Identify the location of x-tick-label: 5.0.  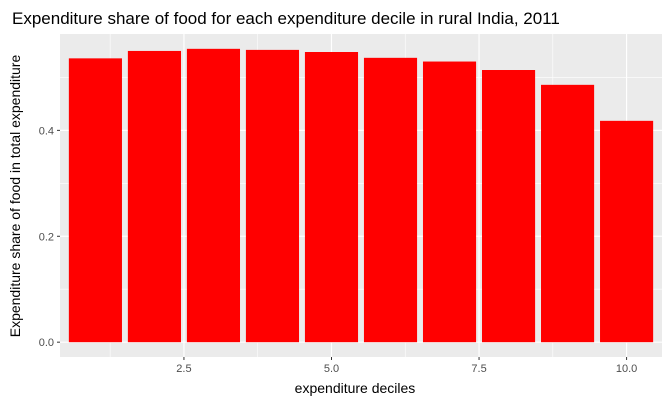
(331, 369).